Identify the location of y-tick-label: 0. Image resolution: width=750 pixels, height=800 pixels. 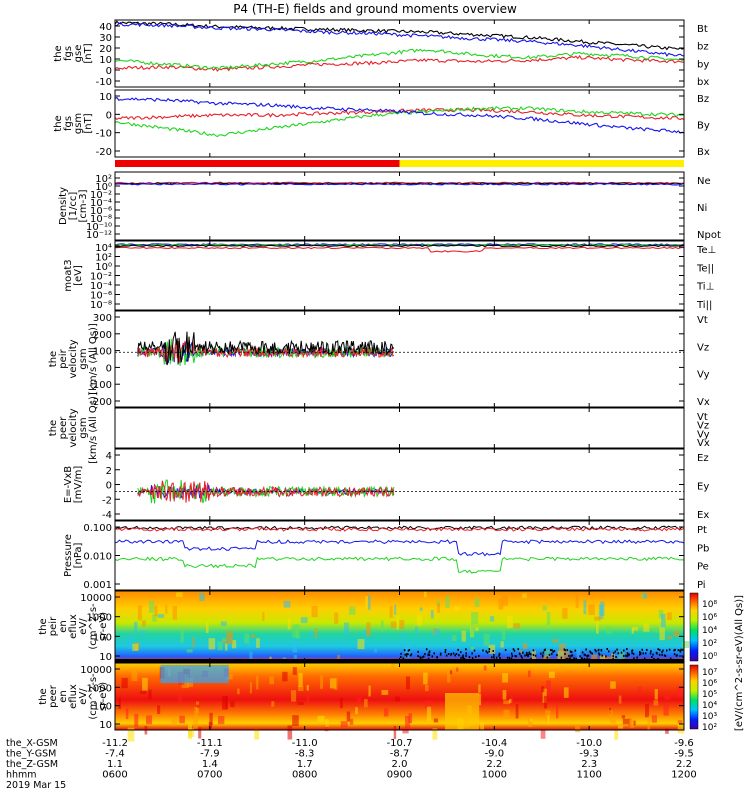
(109, 71).